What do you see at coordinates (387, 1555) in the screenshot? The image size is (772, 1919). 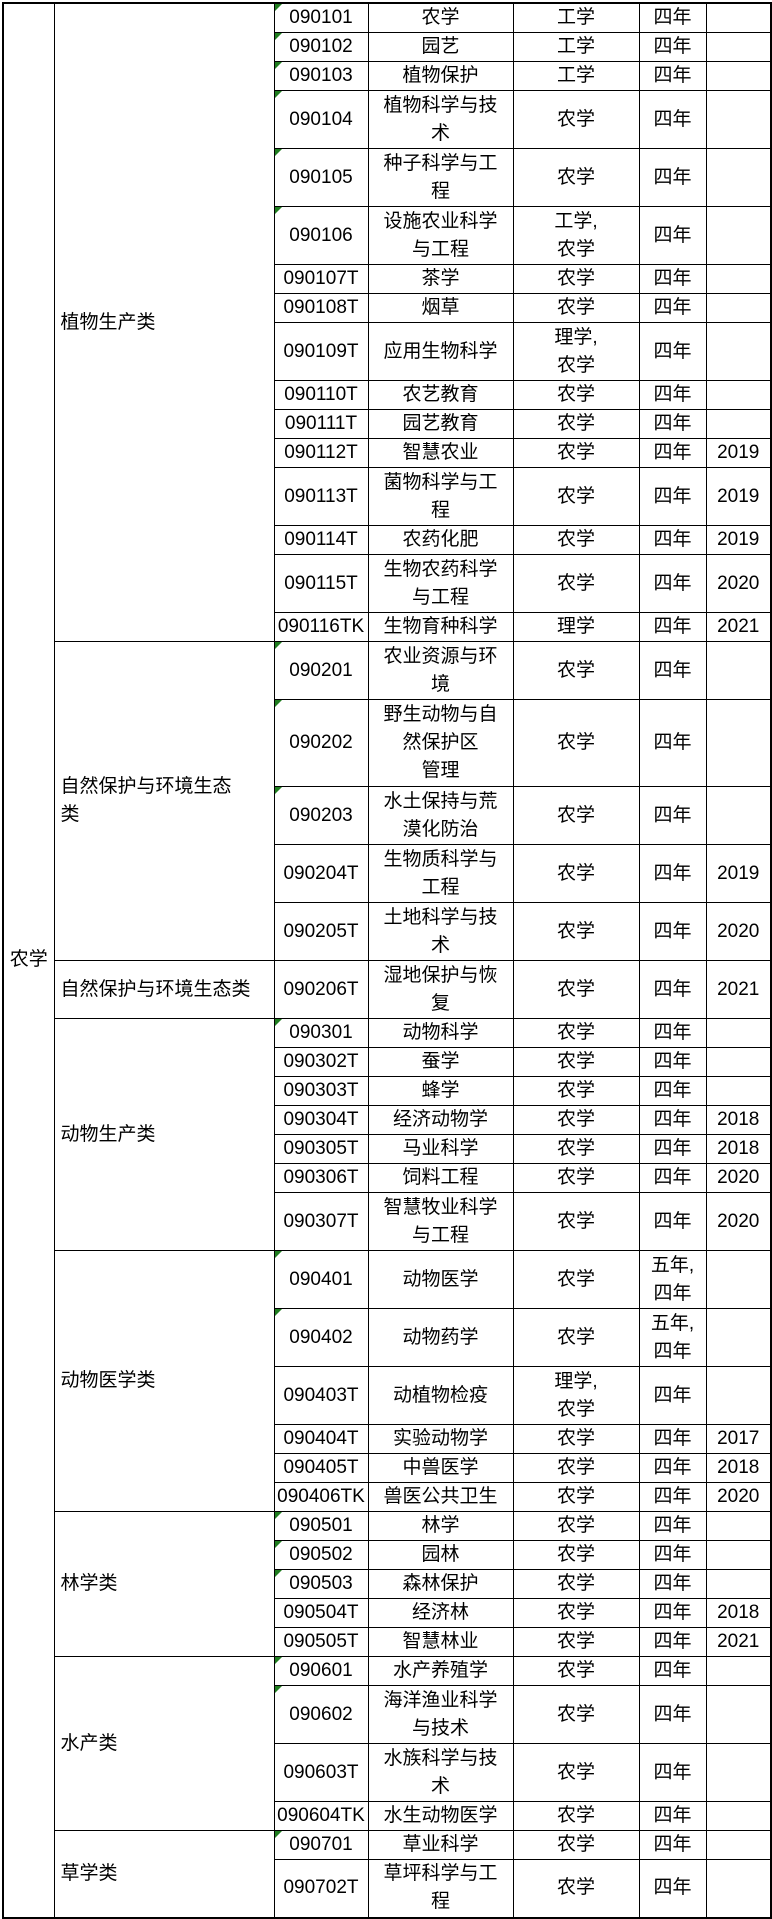 I see `table-row: 090502 园林 农学 四年` at bounding box center [387, 1555].